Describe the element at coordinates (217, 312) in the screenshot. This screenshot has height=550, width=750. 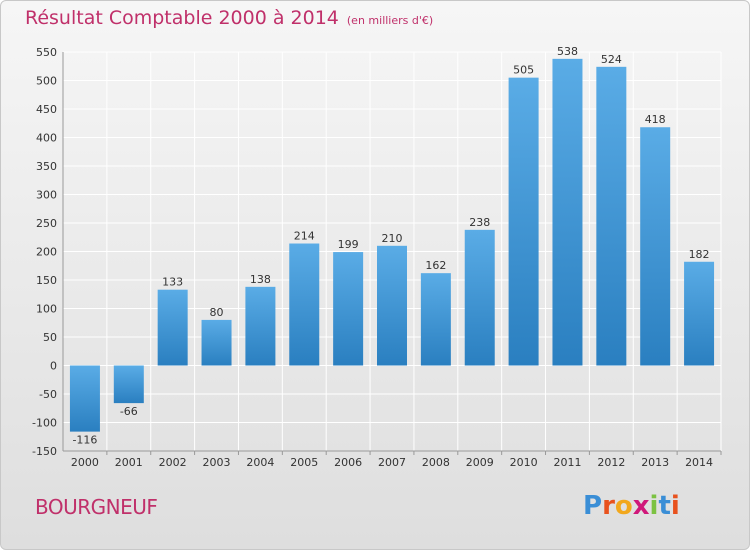
I see `data-label: 80` at that location.